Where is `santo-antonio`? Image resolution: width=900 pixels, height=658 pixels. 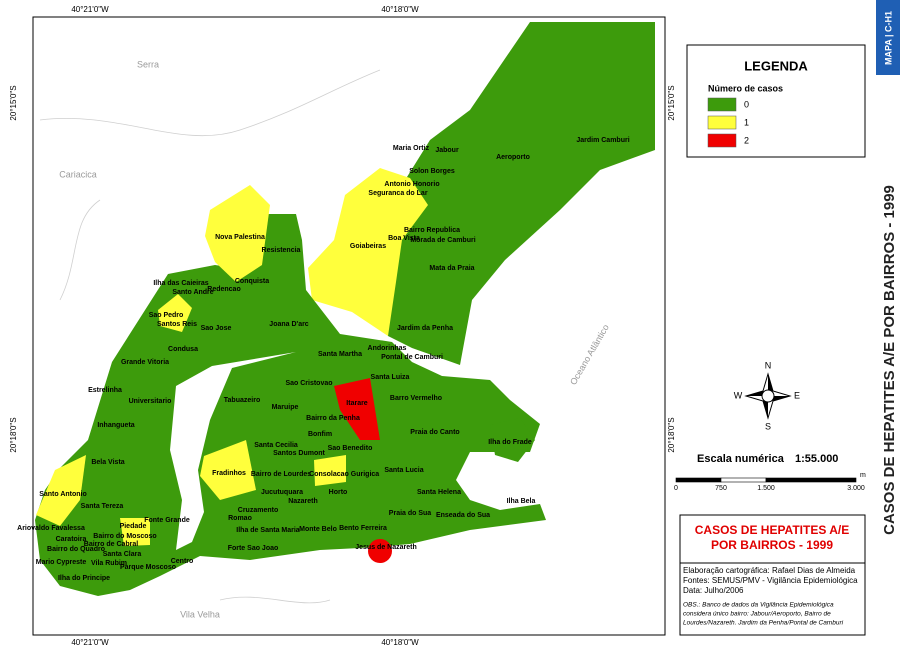 santo-antonio is located at coordinates (61, 490).